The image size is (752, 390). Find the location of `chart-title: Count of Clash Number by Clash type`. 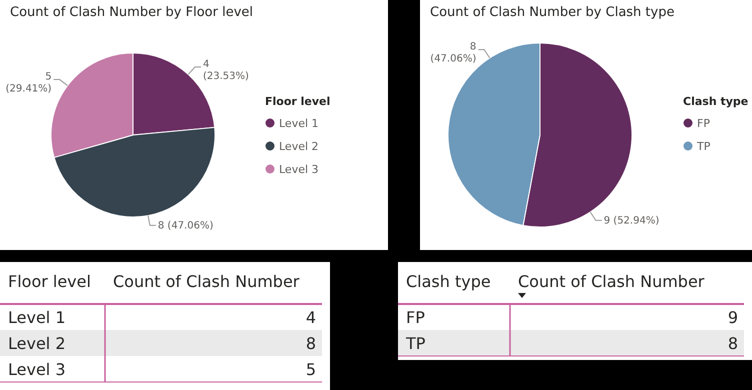

chart-title: Count of Clash Number by Clash type is located at coordinates (552, 12).